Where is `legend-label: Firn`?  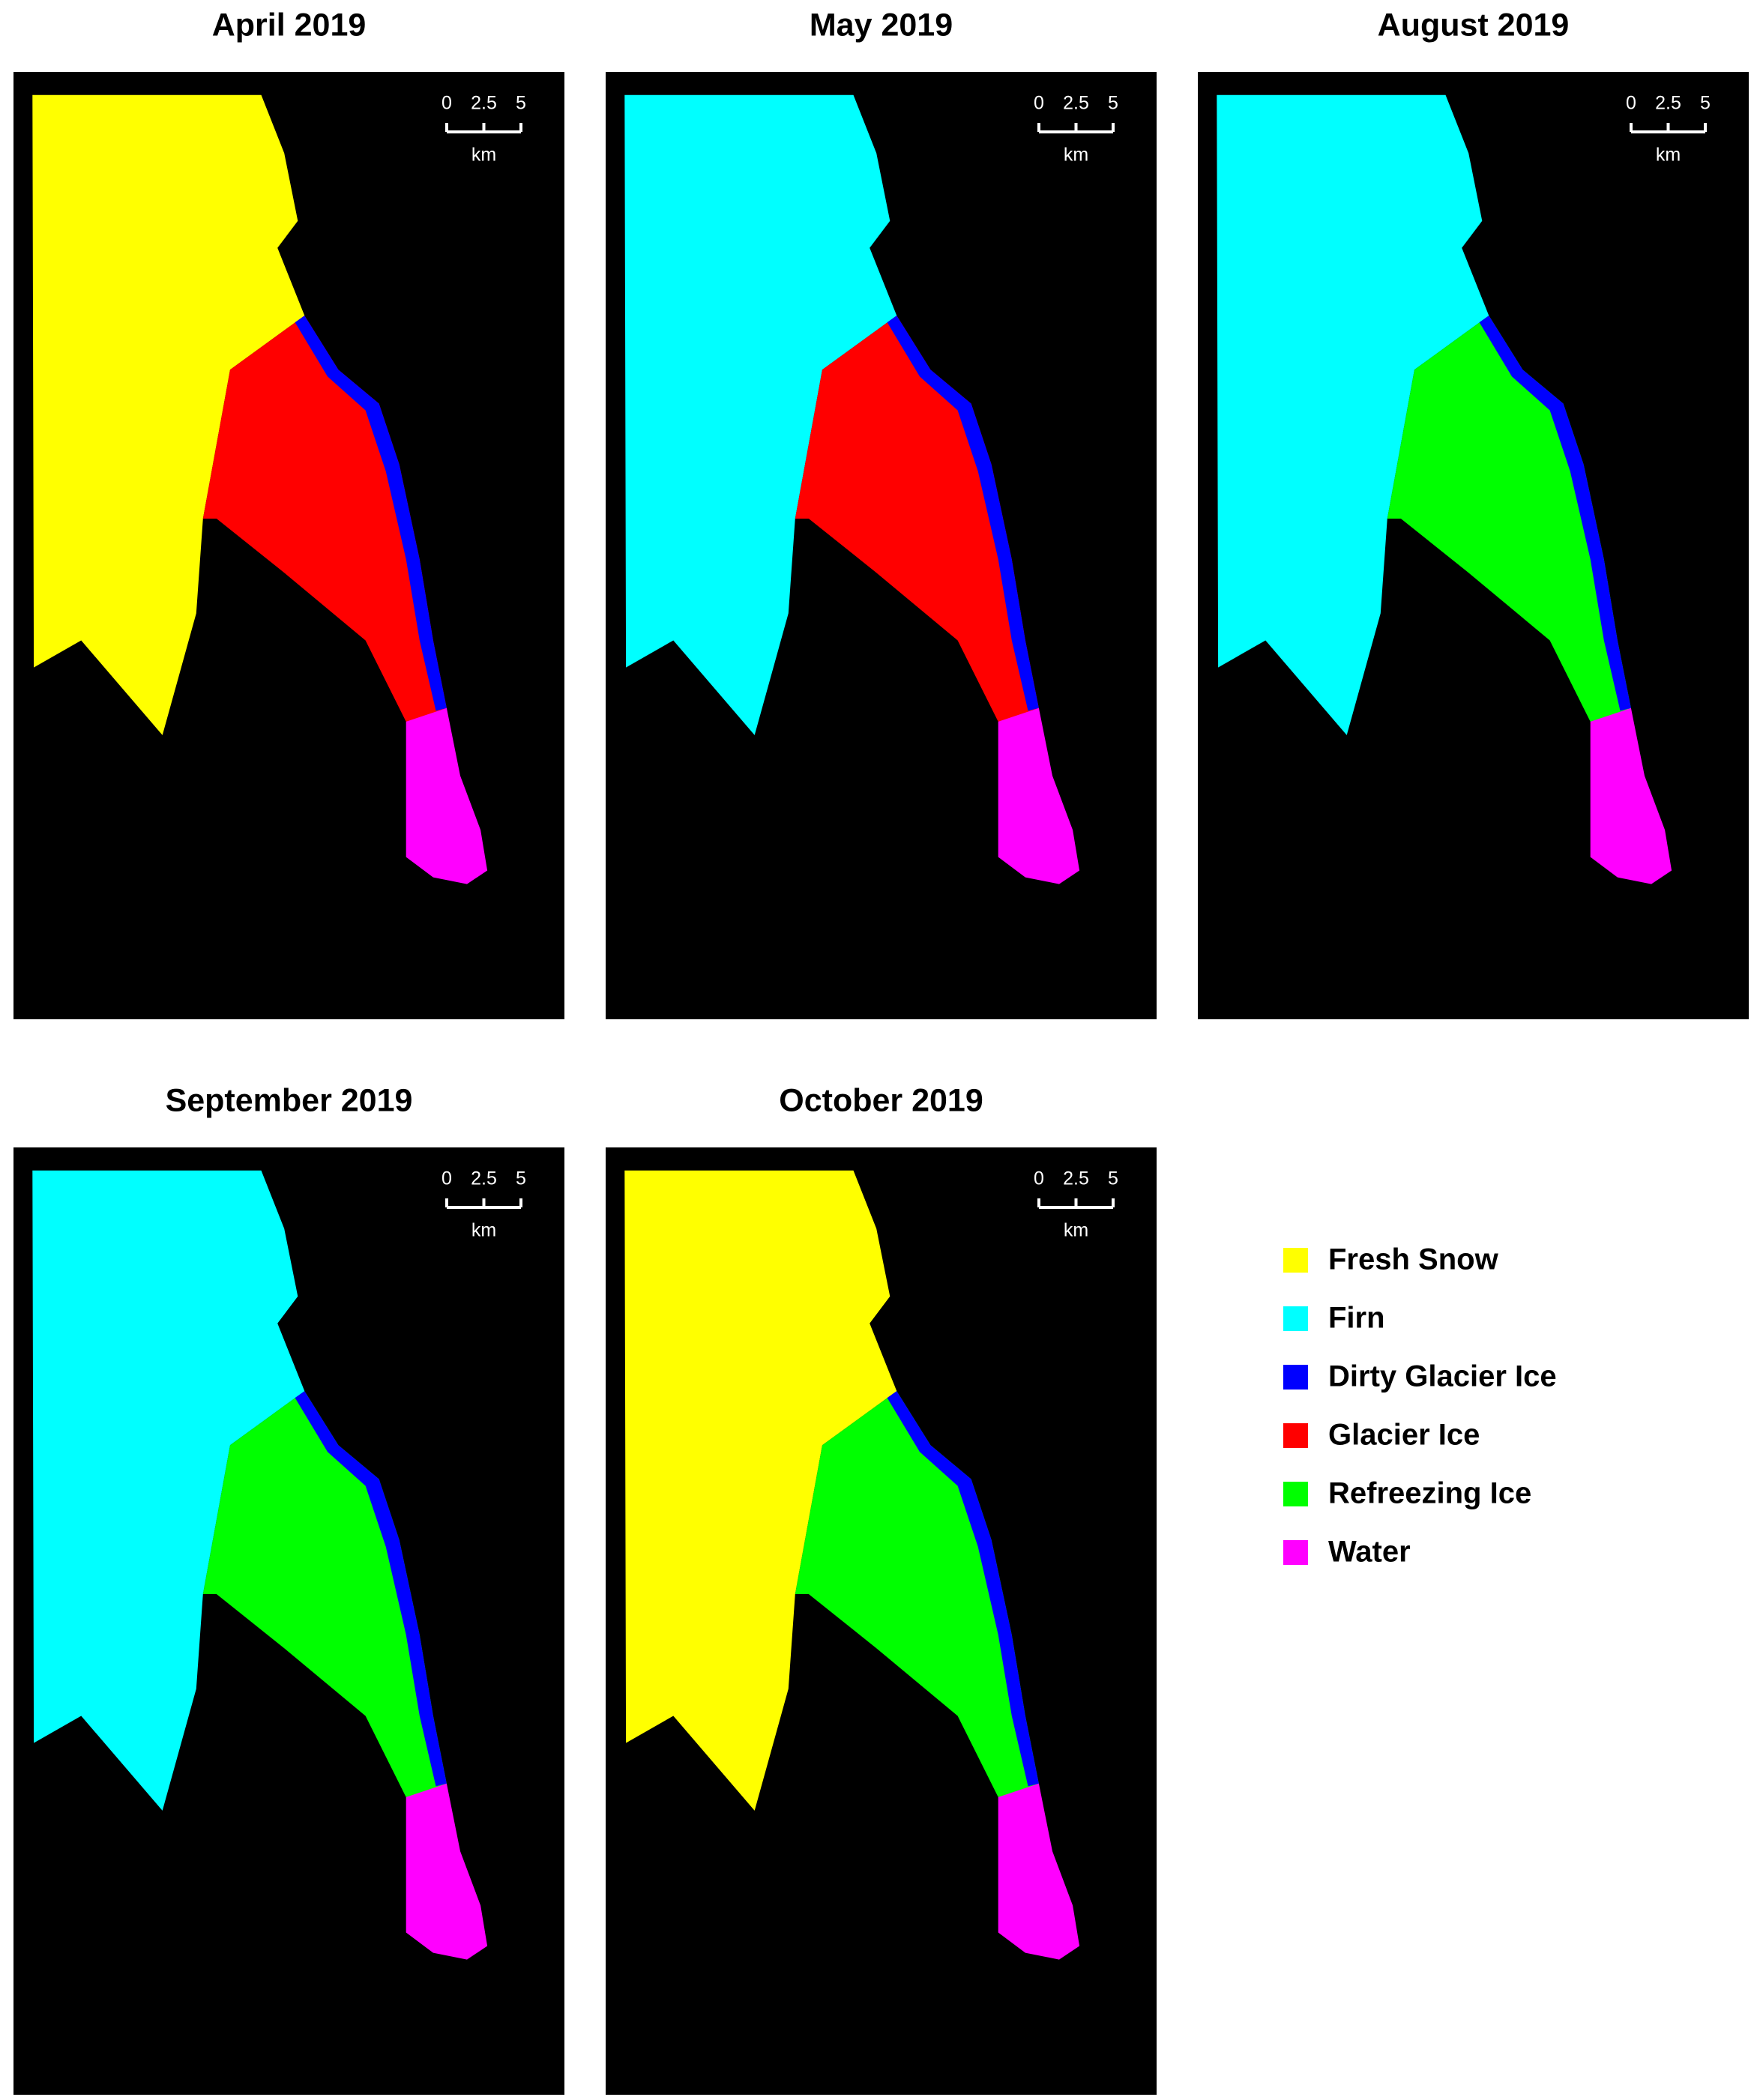 legend-label: Firn is located at coordinates (1356, 1318).